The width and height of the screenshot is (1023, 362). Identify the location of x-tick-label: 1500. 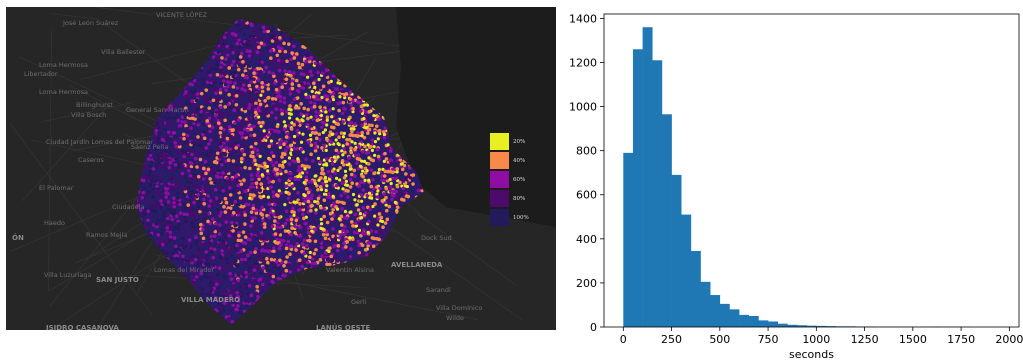
(913, 339).